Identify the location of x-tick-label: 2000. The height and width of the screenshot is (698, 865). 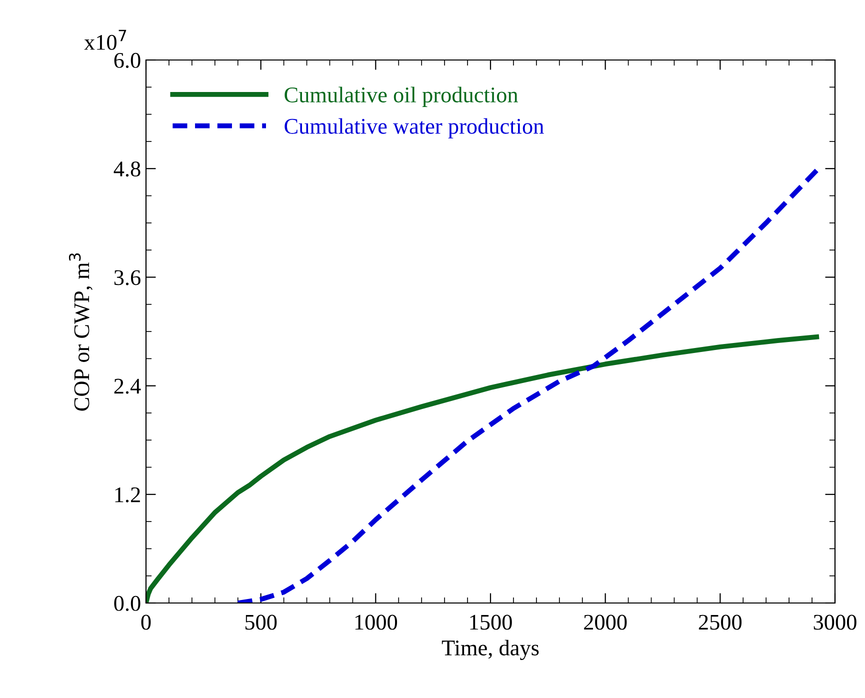
(605, 622).